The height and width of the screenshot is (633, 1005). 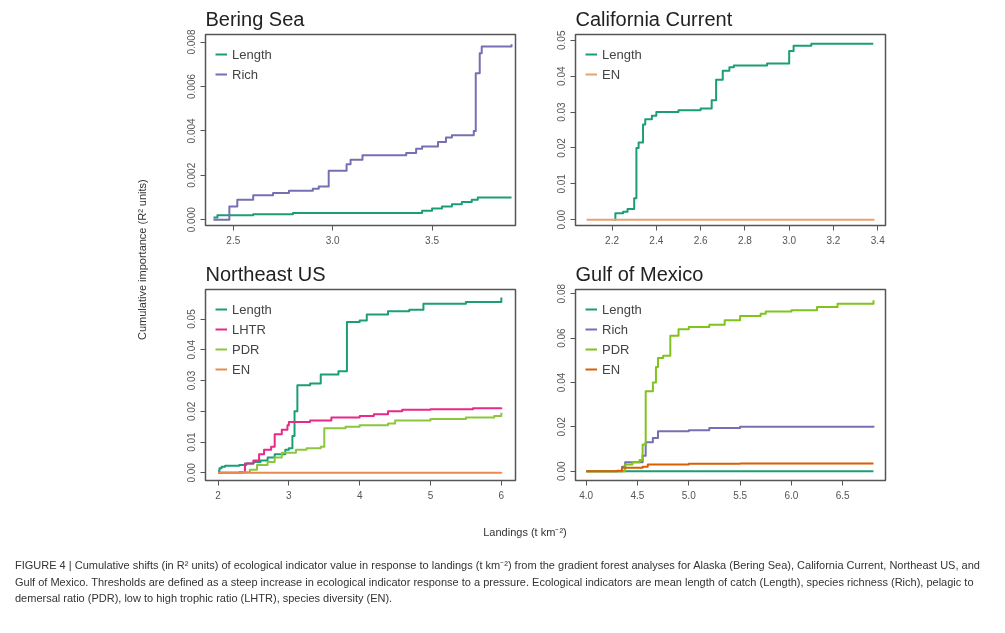 What do you see at coordinates (700, 240) in the screenshot?
I see `x-tick-label: 2.6` at bounding box center [700, 240].